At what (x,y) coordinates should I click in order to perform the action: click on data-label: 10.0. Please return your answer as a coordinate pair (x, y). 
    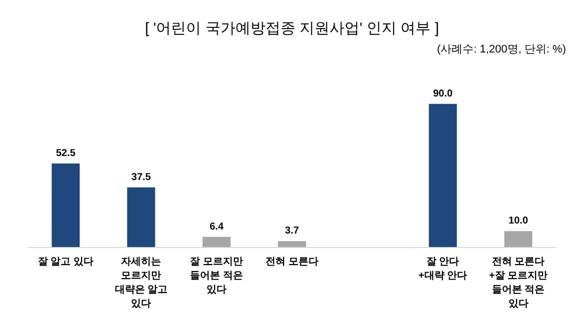
    Looking at the image, I should click on (518, 221).